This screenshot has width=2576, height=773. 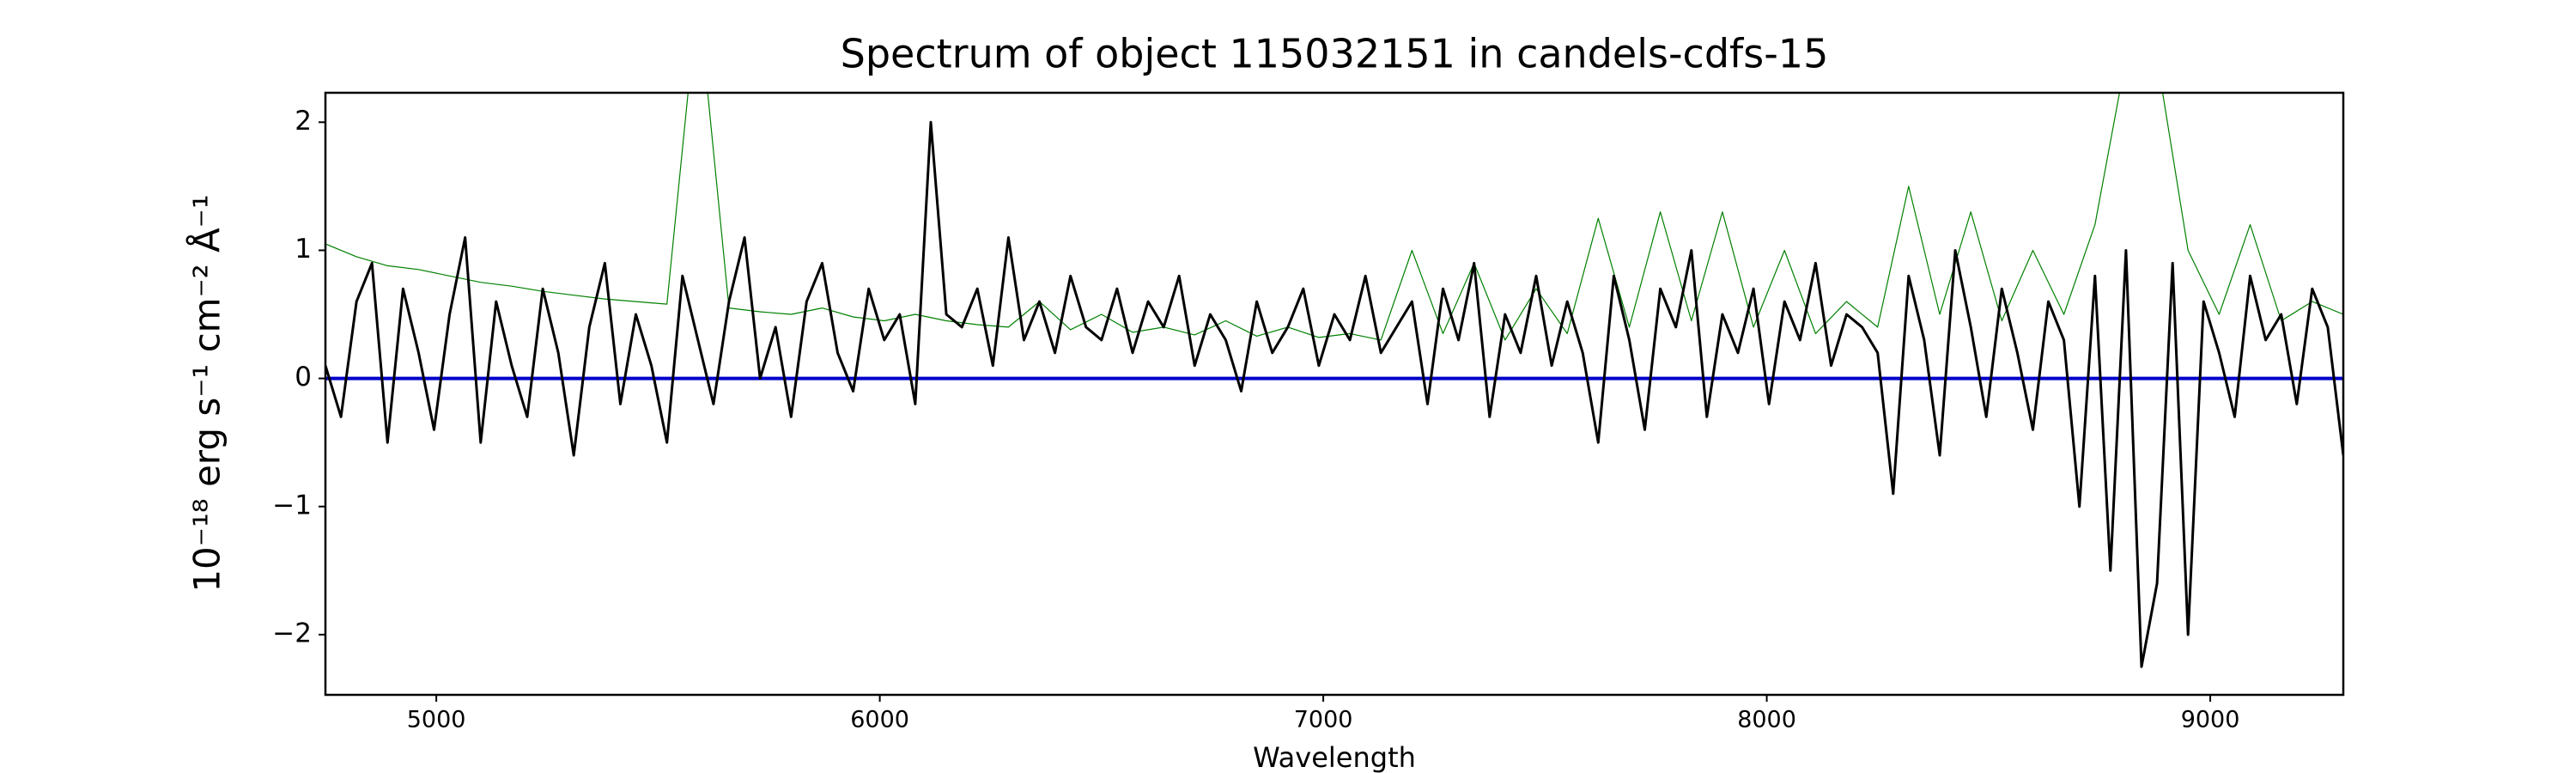 What do you see at coordinates (303, 377) in the screenshot?
I see `y-tick-label: 0` at bounding box center [303, 377].